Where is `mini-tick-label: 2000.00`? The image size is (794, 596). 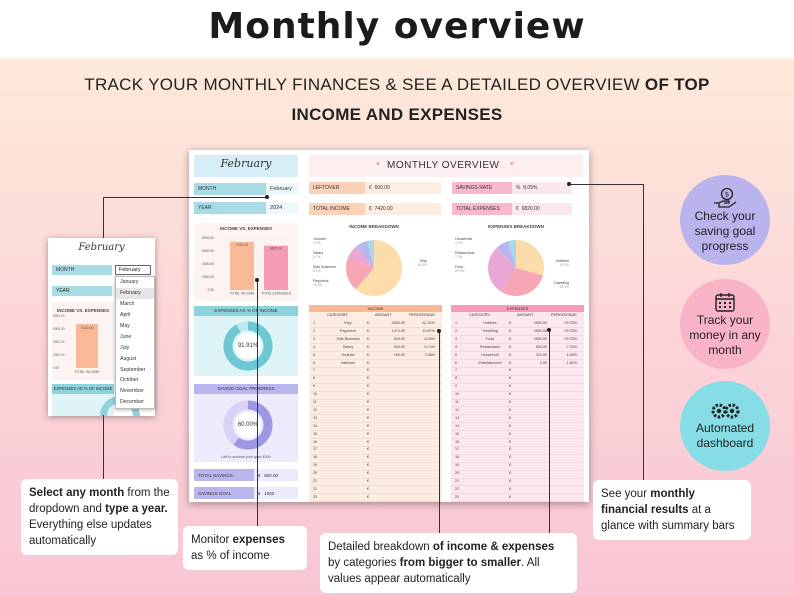 mini-tick-label: 2000.00 is located at coordinates (59, 355).